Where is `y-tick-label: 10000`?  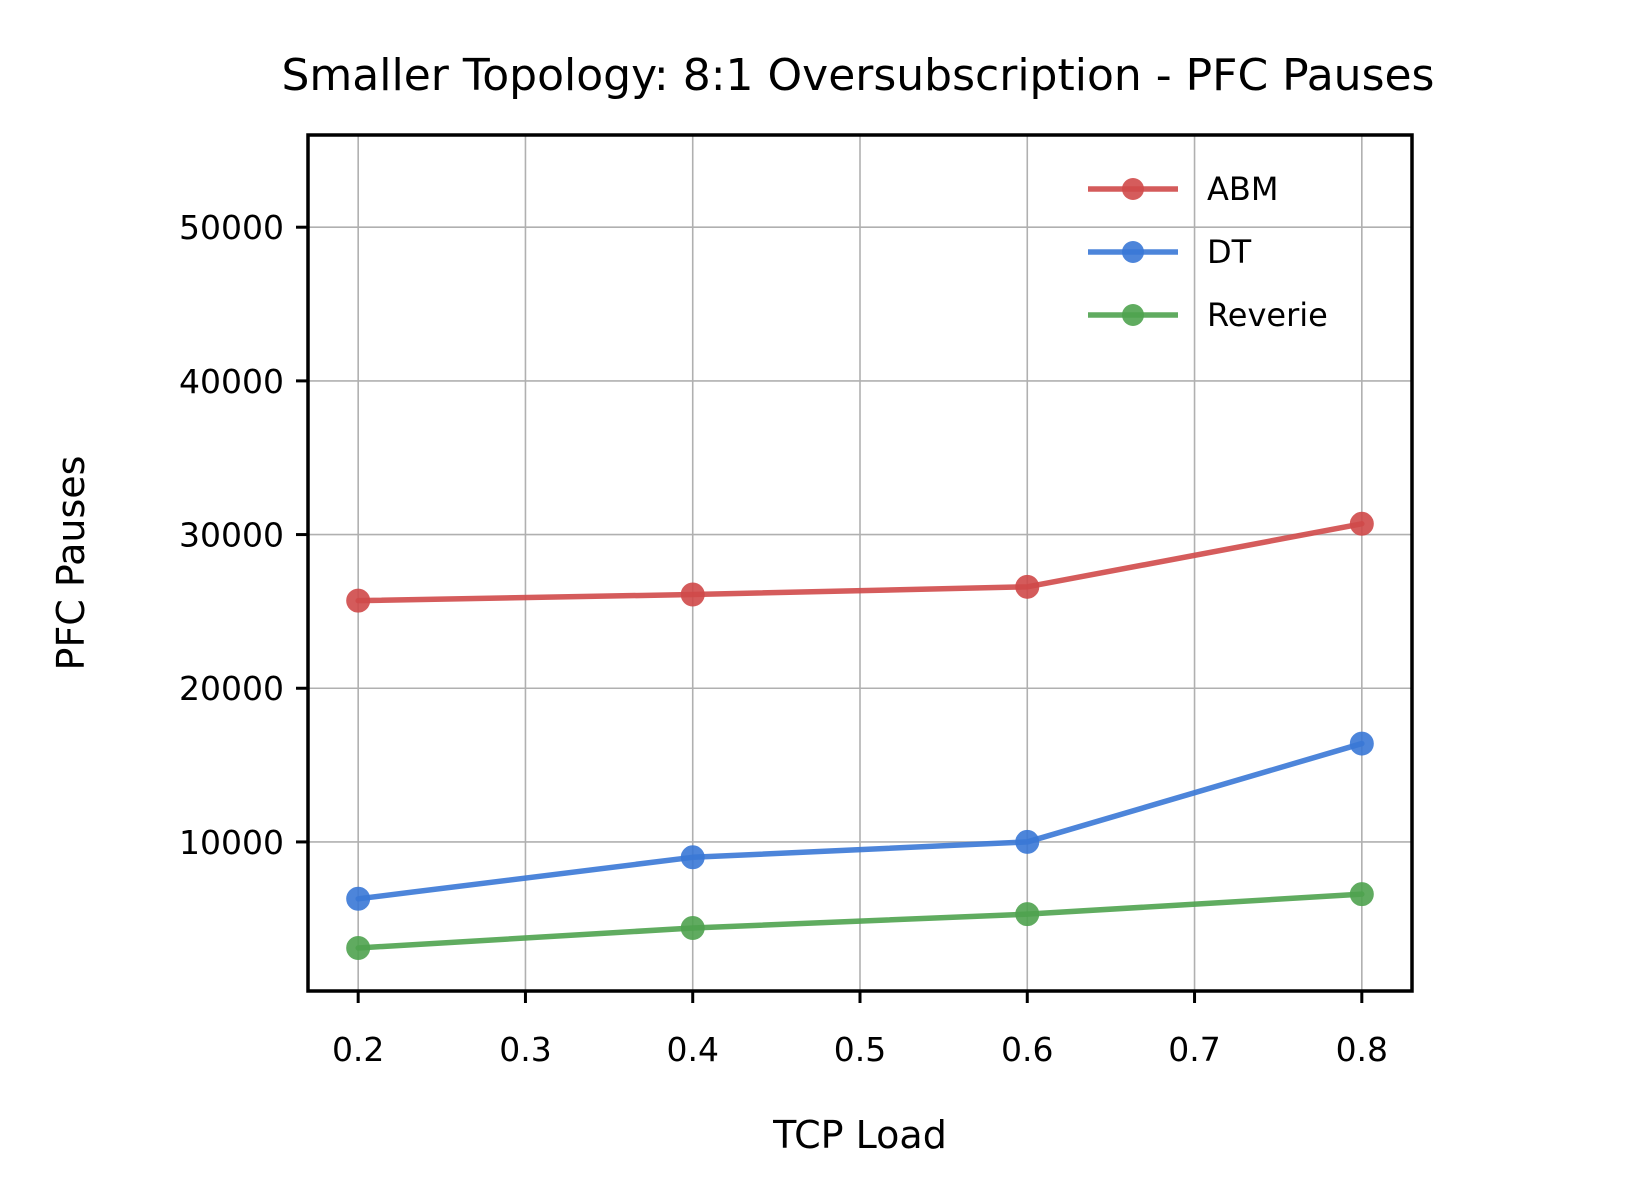
y-tick-label: 10000 is located at coordinates (231, 842).